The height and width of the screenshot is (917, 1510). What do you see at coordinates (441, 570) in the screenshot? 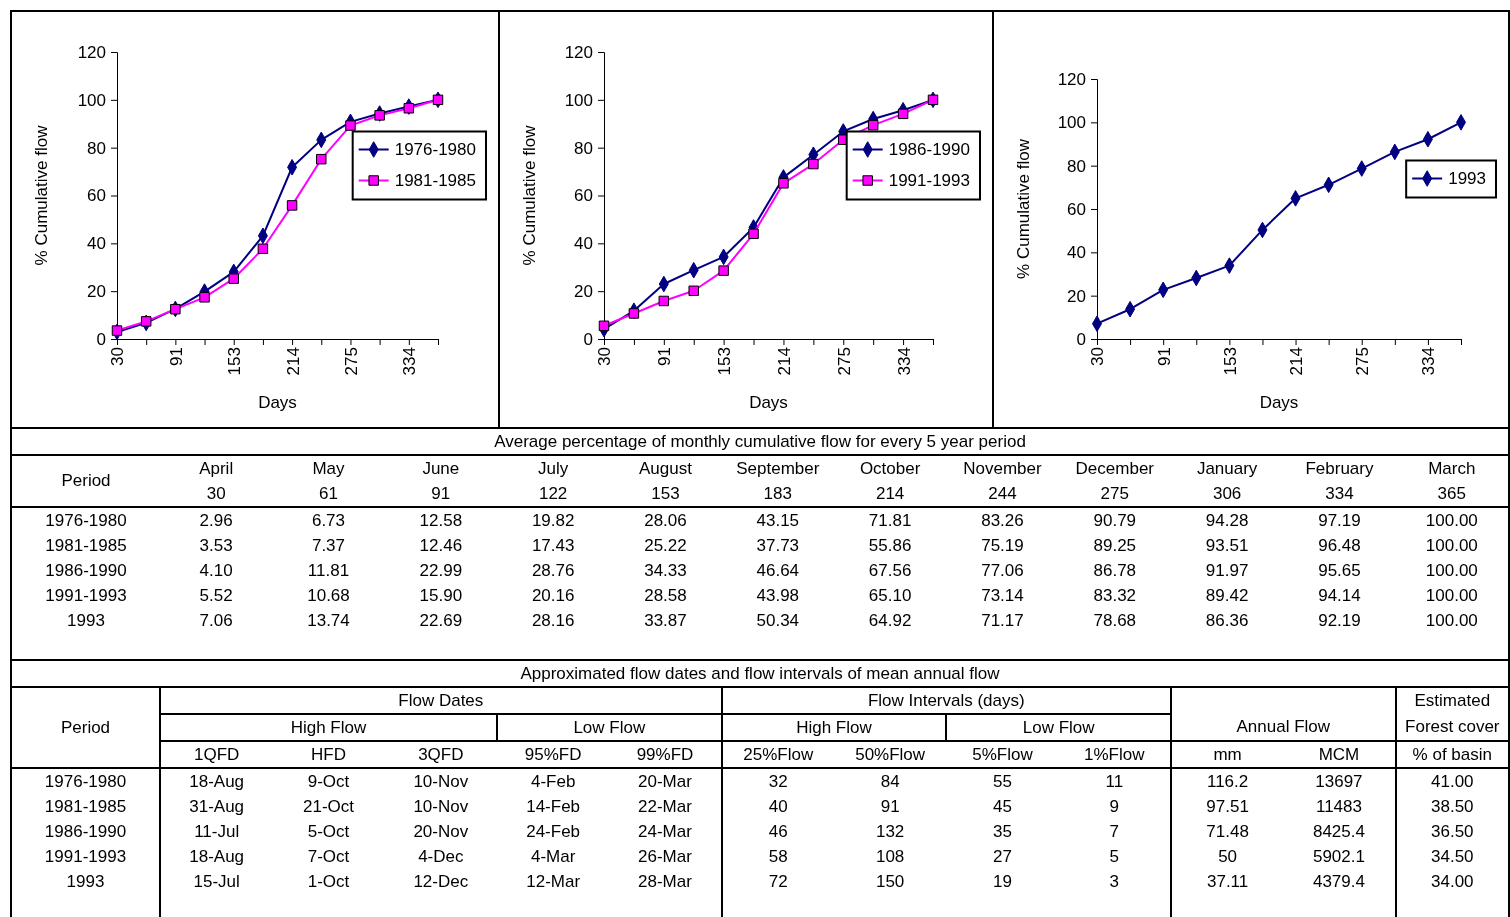
I see `text: 22.99` at bounding box center [441, 570].